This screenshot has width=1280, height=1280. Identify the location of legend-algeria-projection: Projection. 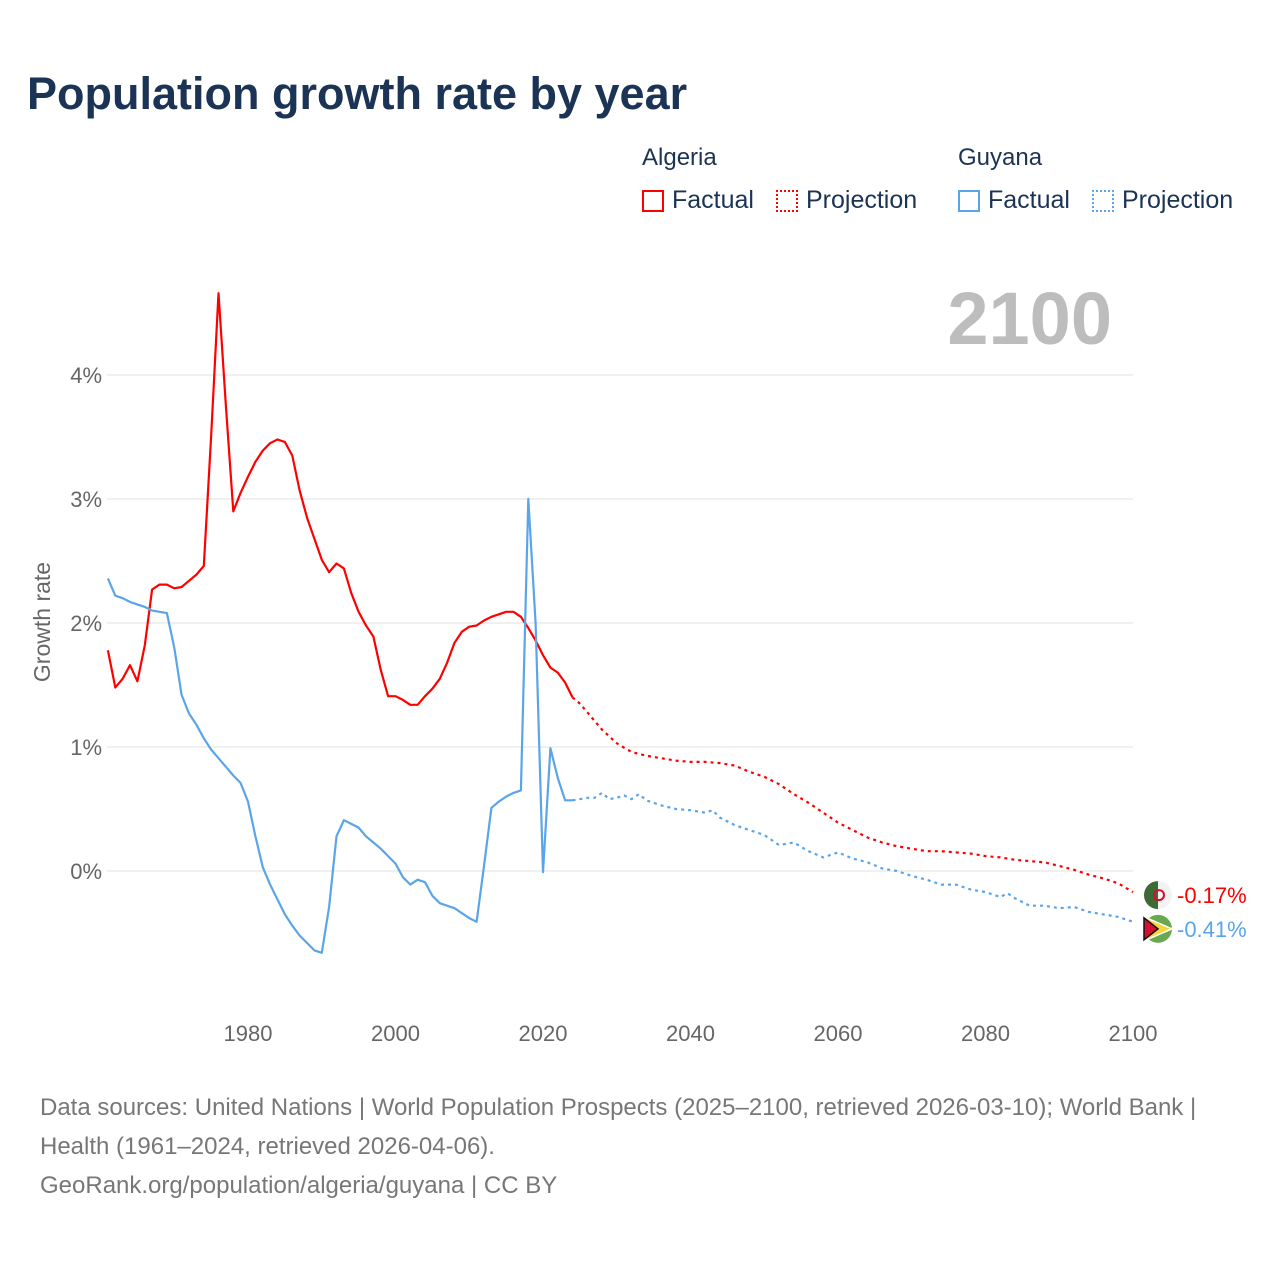
(846, 200).